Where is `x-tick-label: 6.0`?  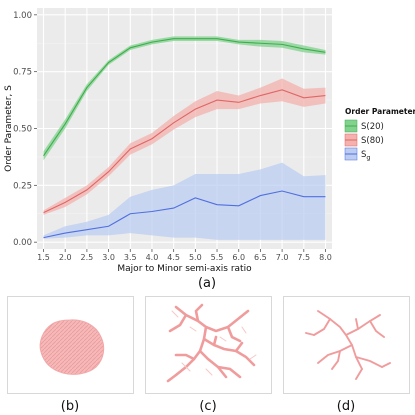 x-tick-label: 6.0 is located at coordinates (238, 257).